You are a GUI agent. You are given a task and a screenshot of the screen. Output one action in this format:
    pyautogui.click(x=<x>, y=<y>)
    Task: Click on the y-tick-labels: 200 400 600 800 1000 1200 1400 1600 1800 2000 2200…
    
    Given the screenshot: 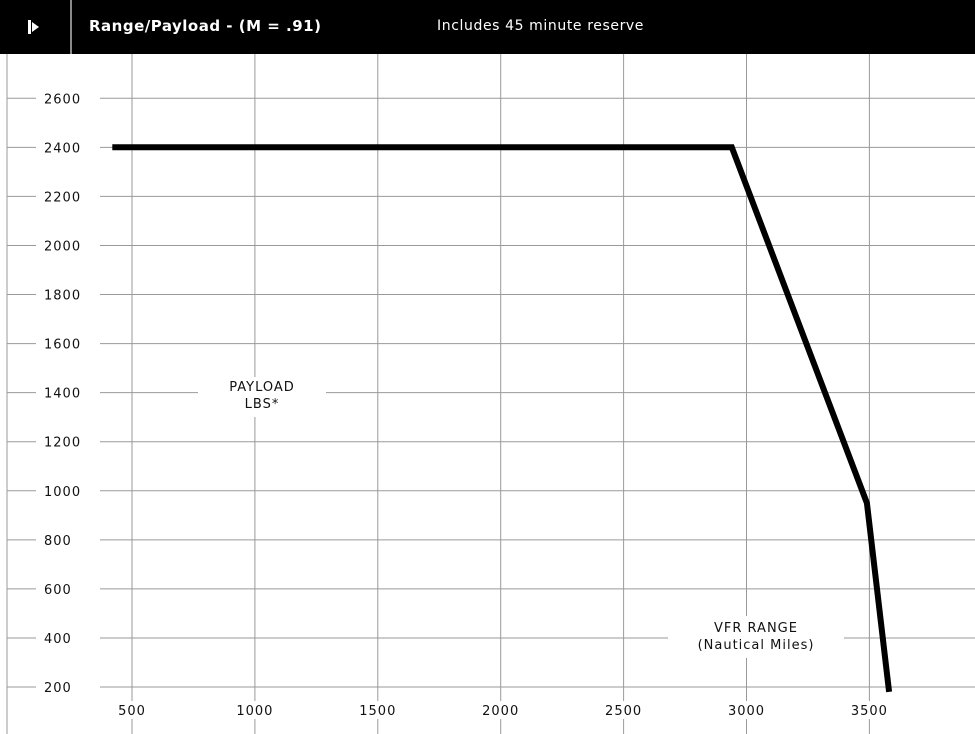 What is the action you would take?
    pyautogui.click(x=68, y=392)
    